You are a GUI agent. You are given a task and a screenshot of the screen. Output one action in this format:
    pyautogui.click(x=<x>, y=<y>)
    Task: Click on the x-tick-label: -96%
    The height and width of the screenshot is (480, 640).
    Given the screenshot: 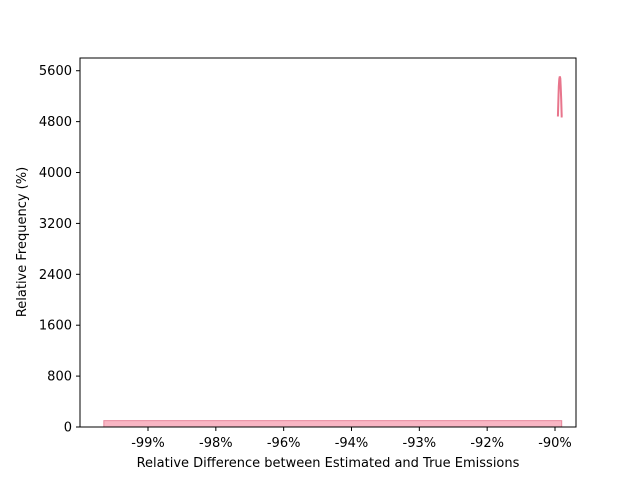 What is the action you would take?
    pyautogui.click(x=284, y=443)
    